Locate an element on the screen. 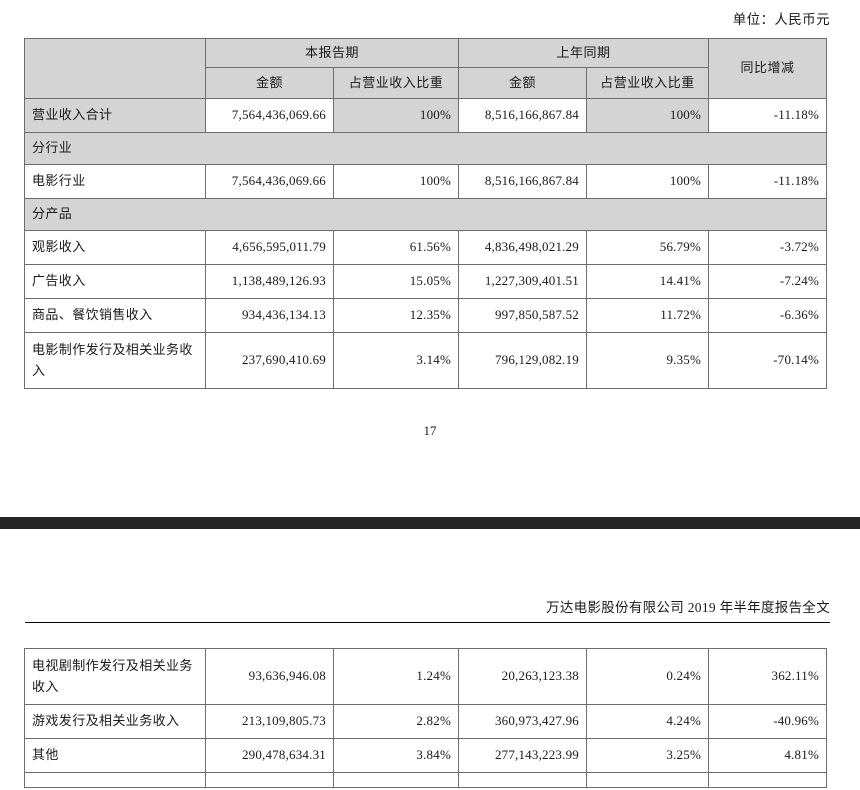 The image size is (860, 790). row-label: 游戏发行及相关业务收入 is located at coordinates (115, 721).